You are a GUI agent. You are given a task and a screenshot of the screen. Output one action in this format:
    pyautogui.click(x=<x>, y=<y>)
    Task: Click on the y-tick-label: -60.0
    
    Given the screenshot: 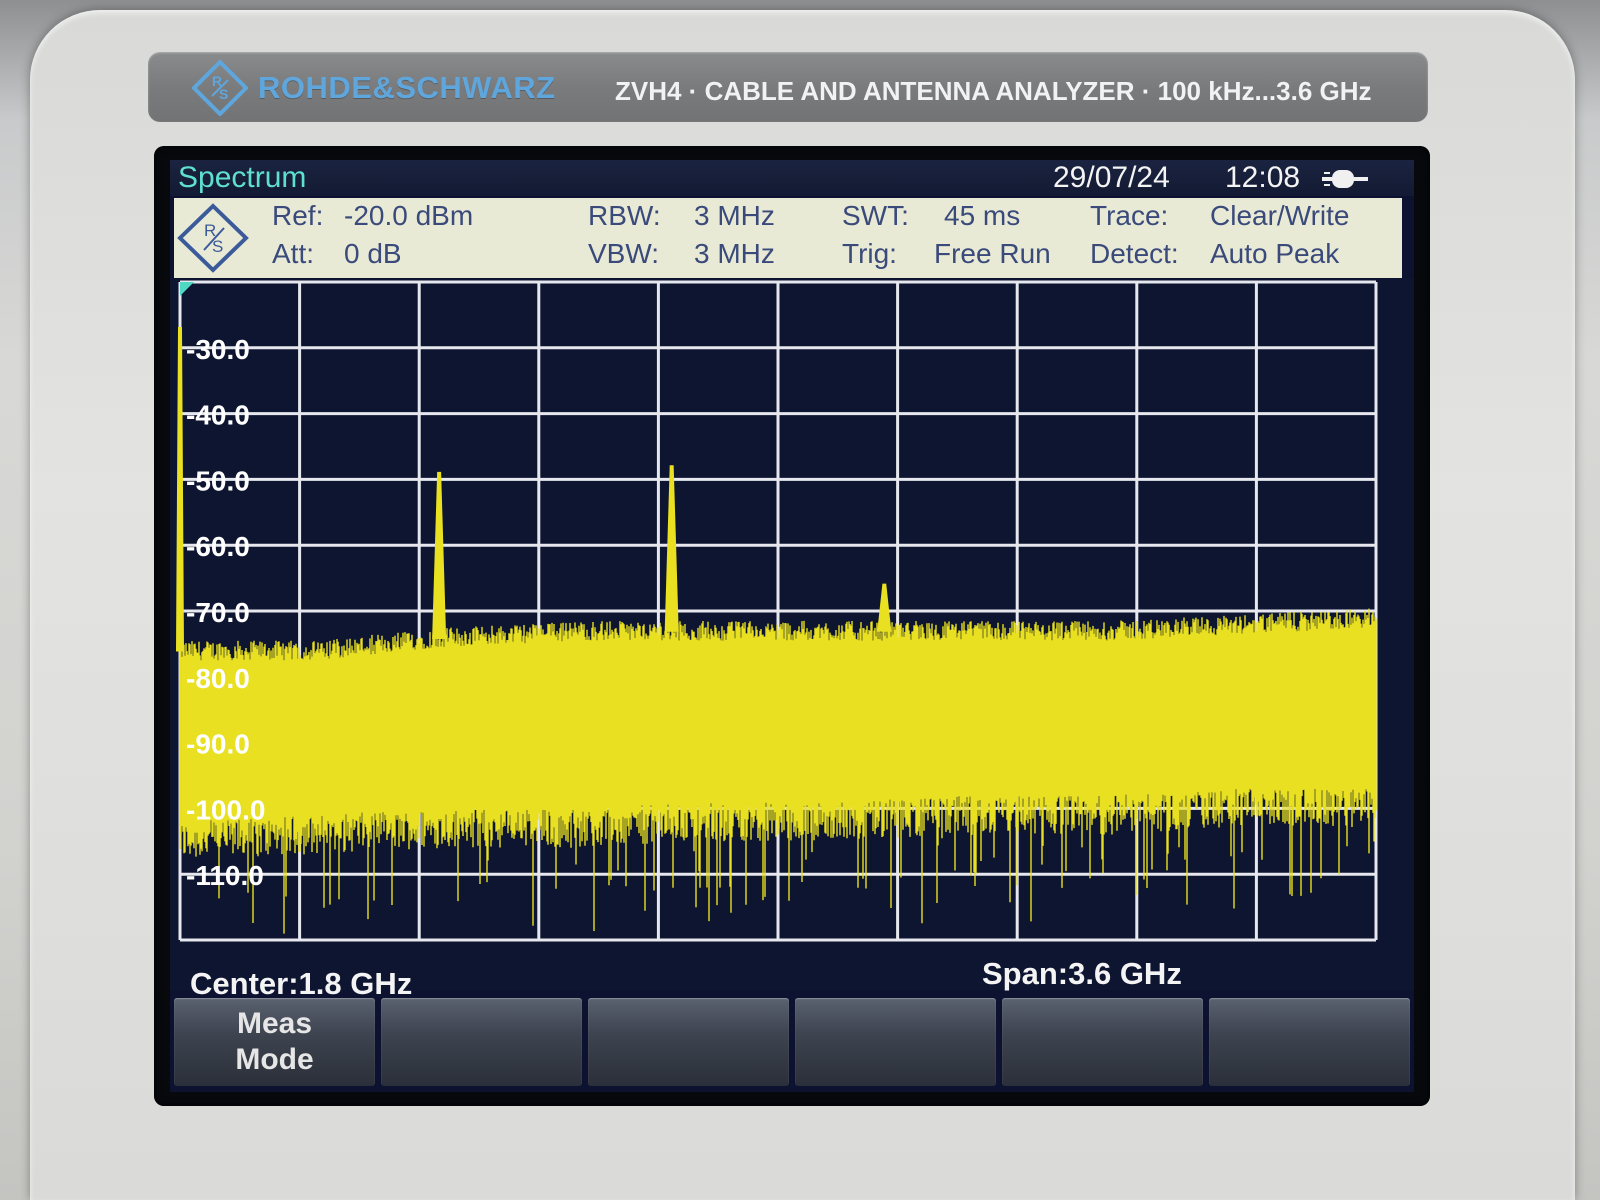 What is the action you would take?
    pyautogui.click(x=218, y=546)
    